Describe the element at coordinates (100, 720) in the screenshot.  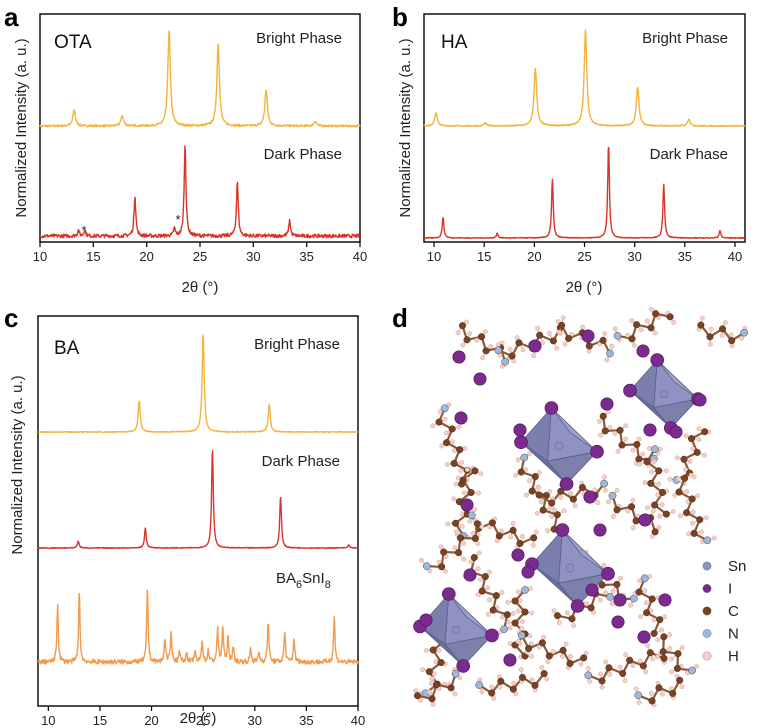
I see `x-tick-label-15: 15` at that location.